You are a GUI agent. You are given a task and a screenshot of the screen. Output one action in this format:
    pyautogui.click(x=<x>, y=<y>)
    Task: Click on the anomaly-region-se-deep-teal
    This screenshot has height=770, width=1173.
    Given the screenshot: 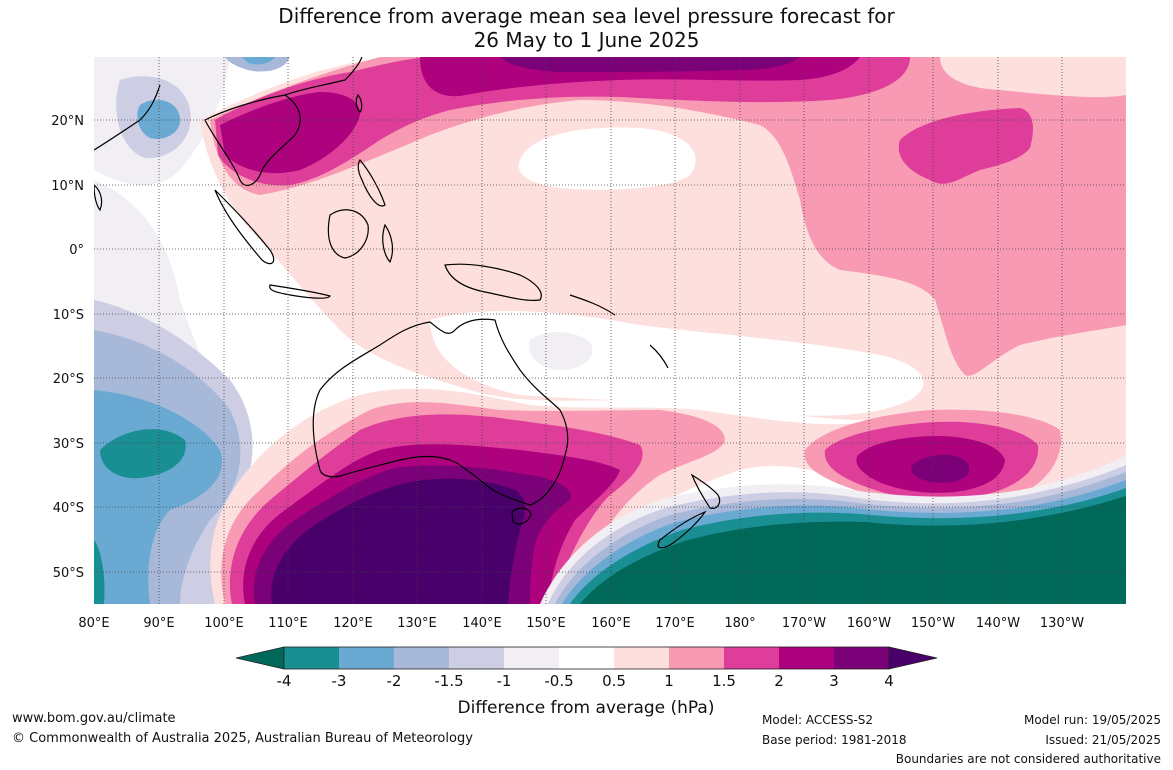 What is the action you would take?
    pyautogui.click(x=853, y=550)
    